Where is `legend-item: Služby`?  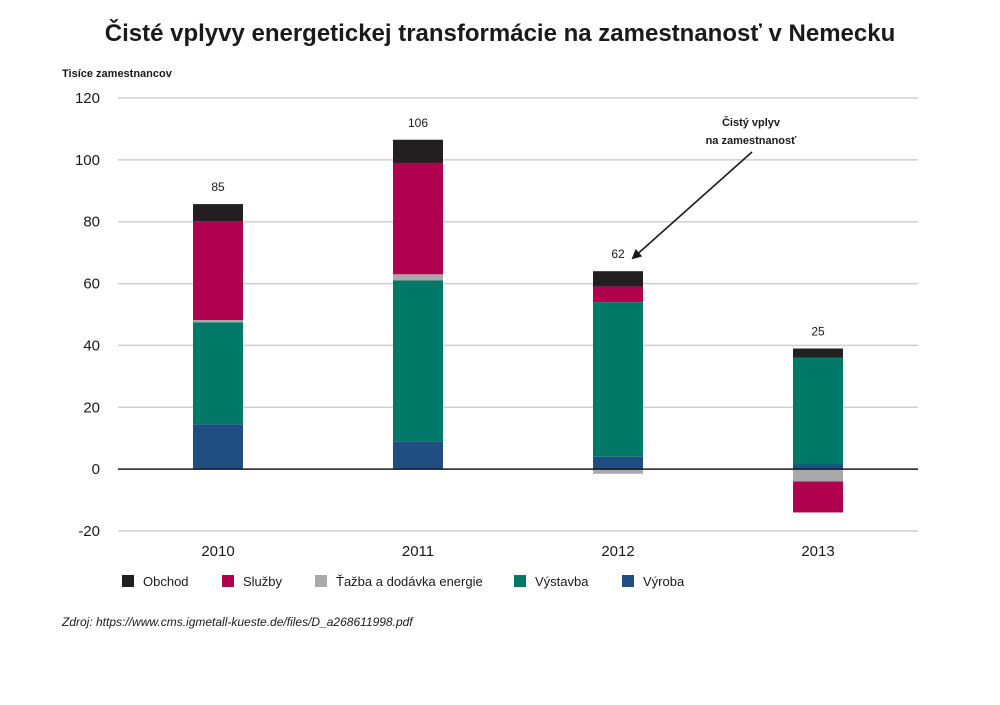 legend-item: Služby is located at coordinates (252, 581).